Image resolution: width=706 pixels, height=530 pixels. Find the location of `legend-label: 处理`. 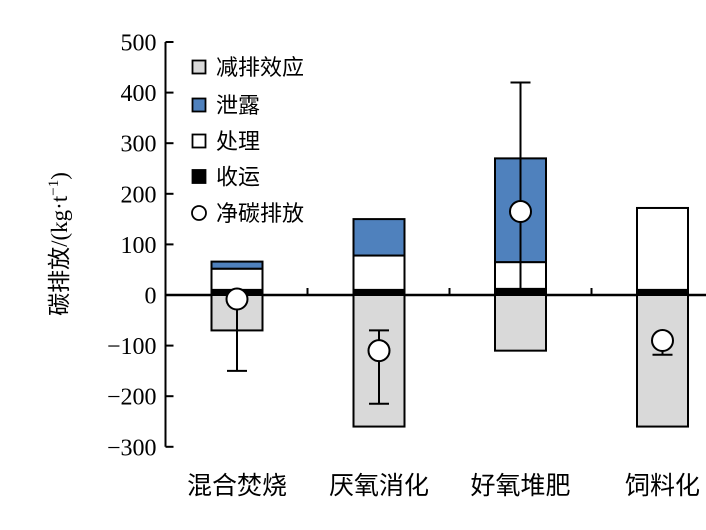

legend-label: 处理 is located at coordinates (238, 141).